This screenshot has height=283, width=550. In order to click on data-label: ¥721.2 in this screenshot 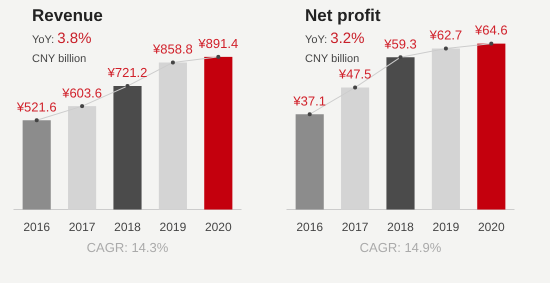, I will do `click(127, 72)`.